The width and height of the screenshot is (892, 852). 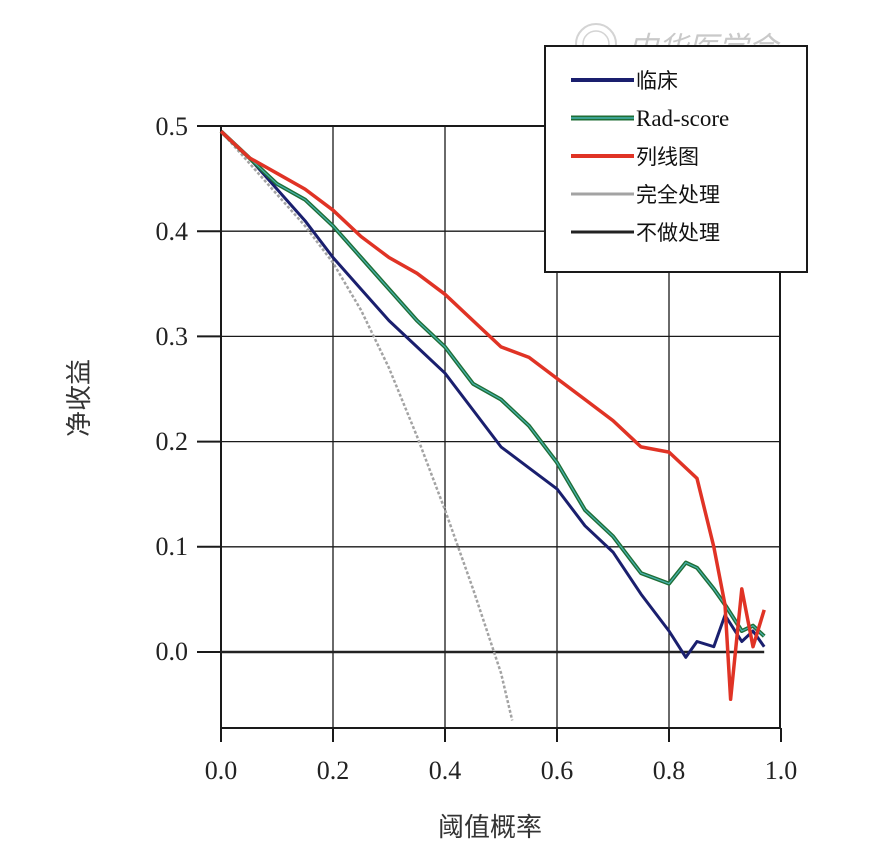 I want to click on x-tick-label: 0.8, so click(x=669, y=770).